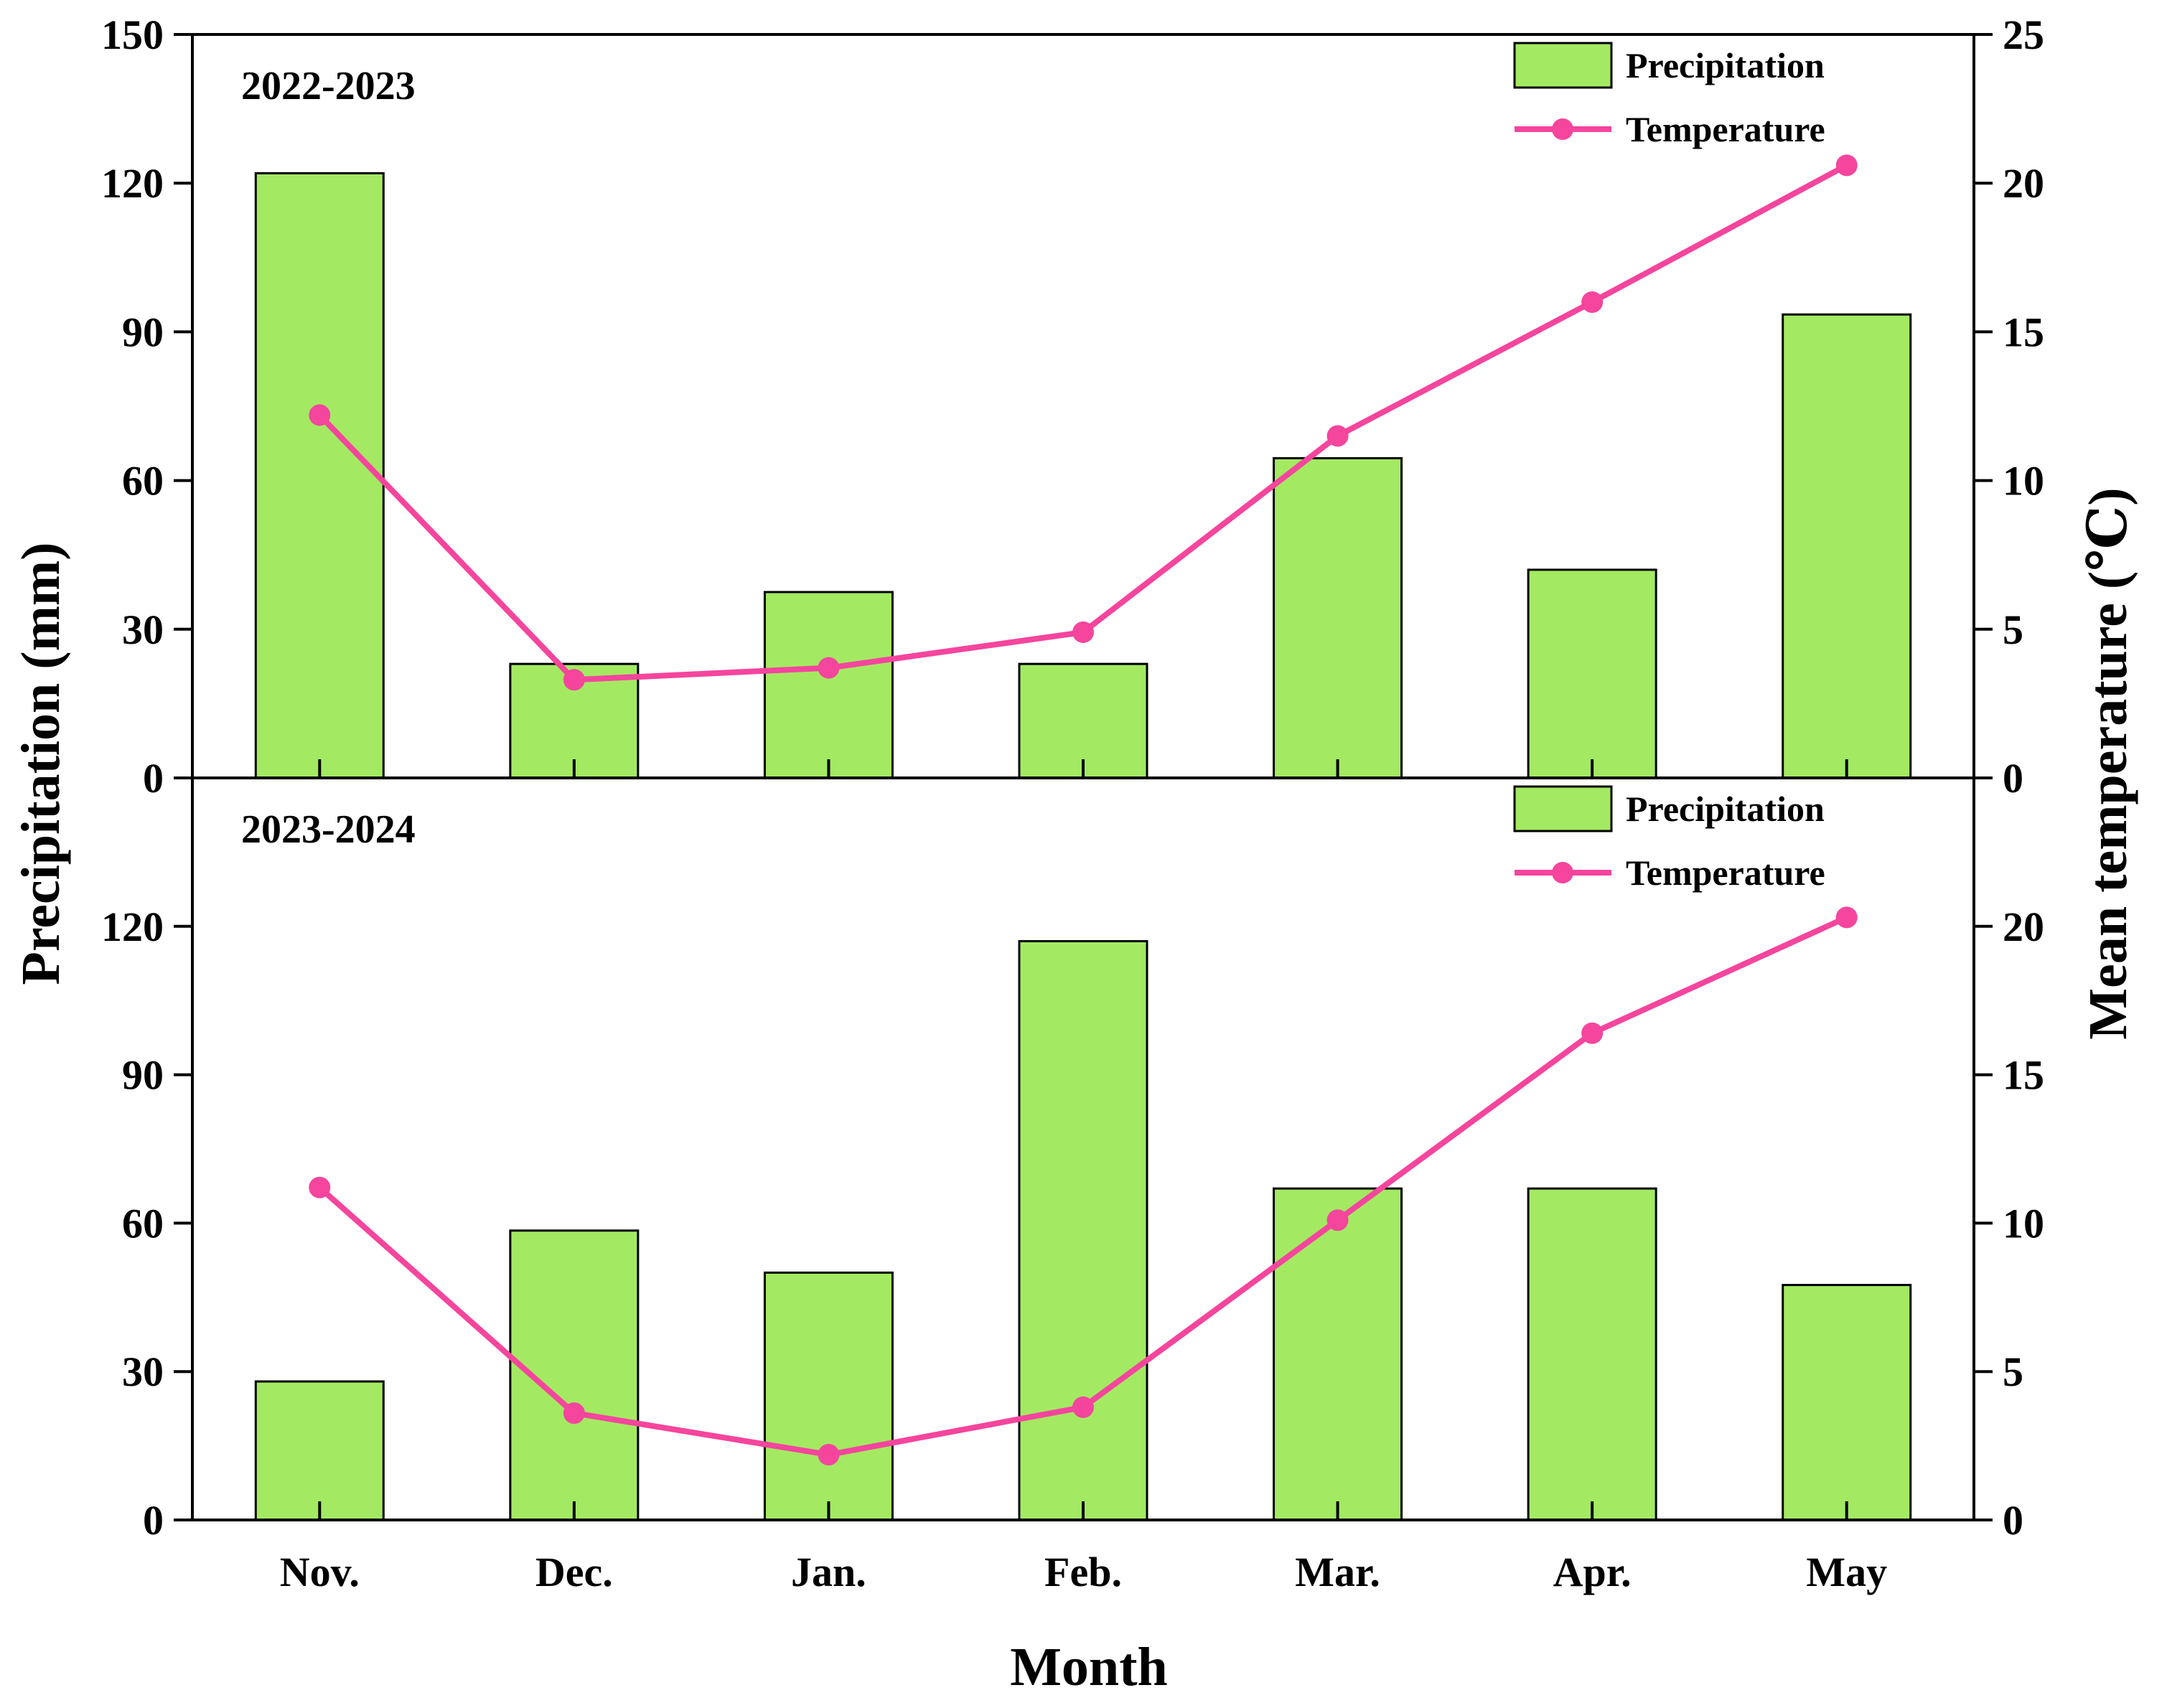  I want to click on x-axis-title: Month, so click(1089, 1667).